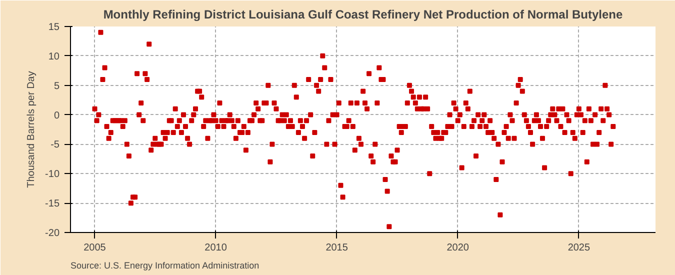 This screenshot has width=675, height=275. Describe the element at coordinates (95, 248) in the screenshot. I see `x-tick-label: 2005` at that location.